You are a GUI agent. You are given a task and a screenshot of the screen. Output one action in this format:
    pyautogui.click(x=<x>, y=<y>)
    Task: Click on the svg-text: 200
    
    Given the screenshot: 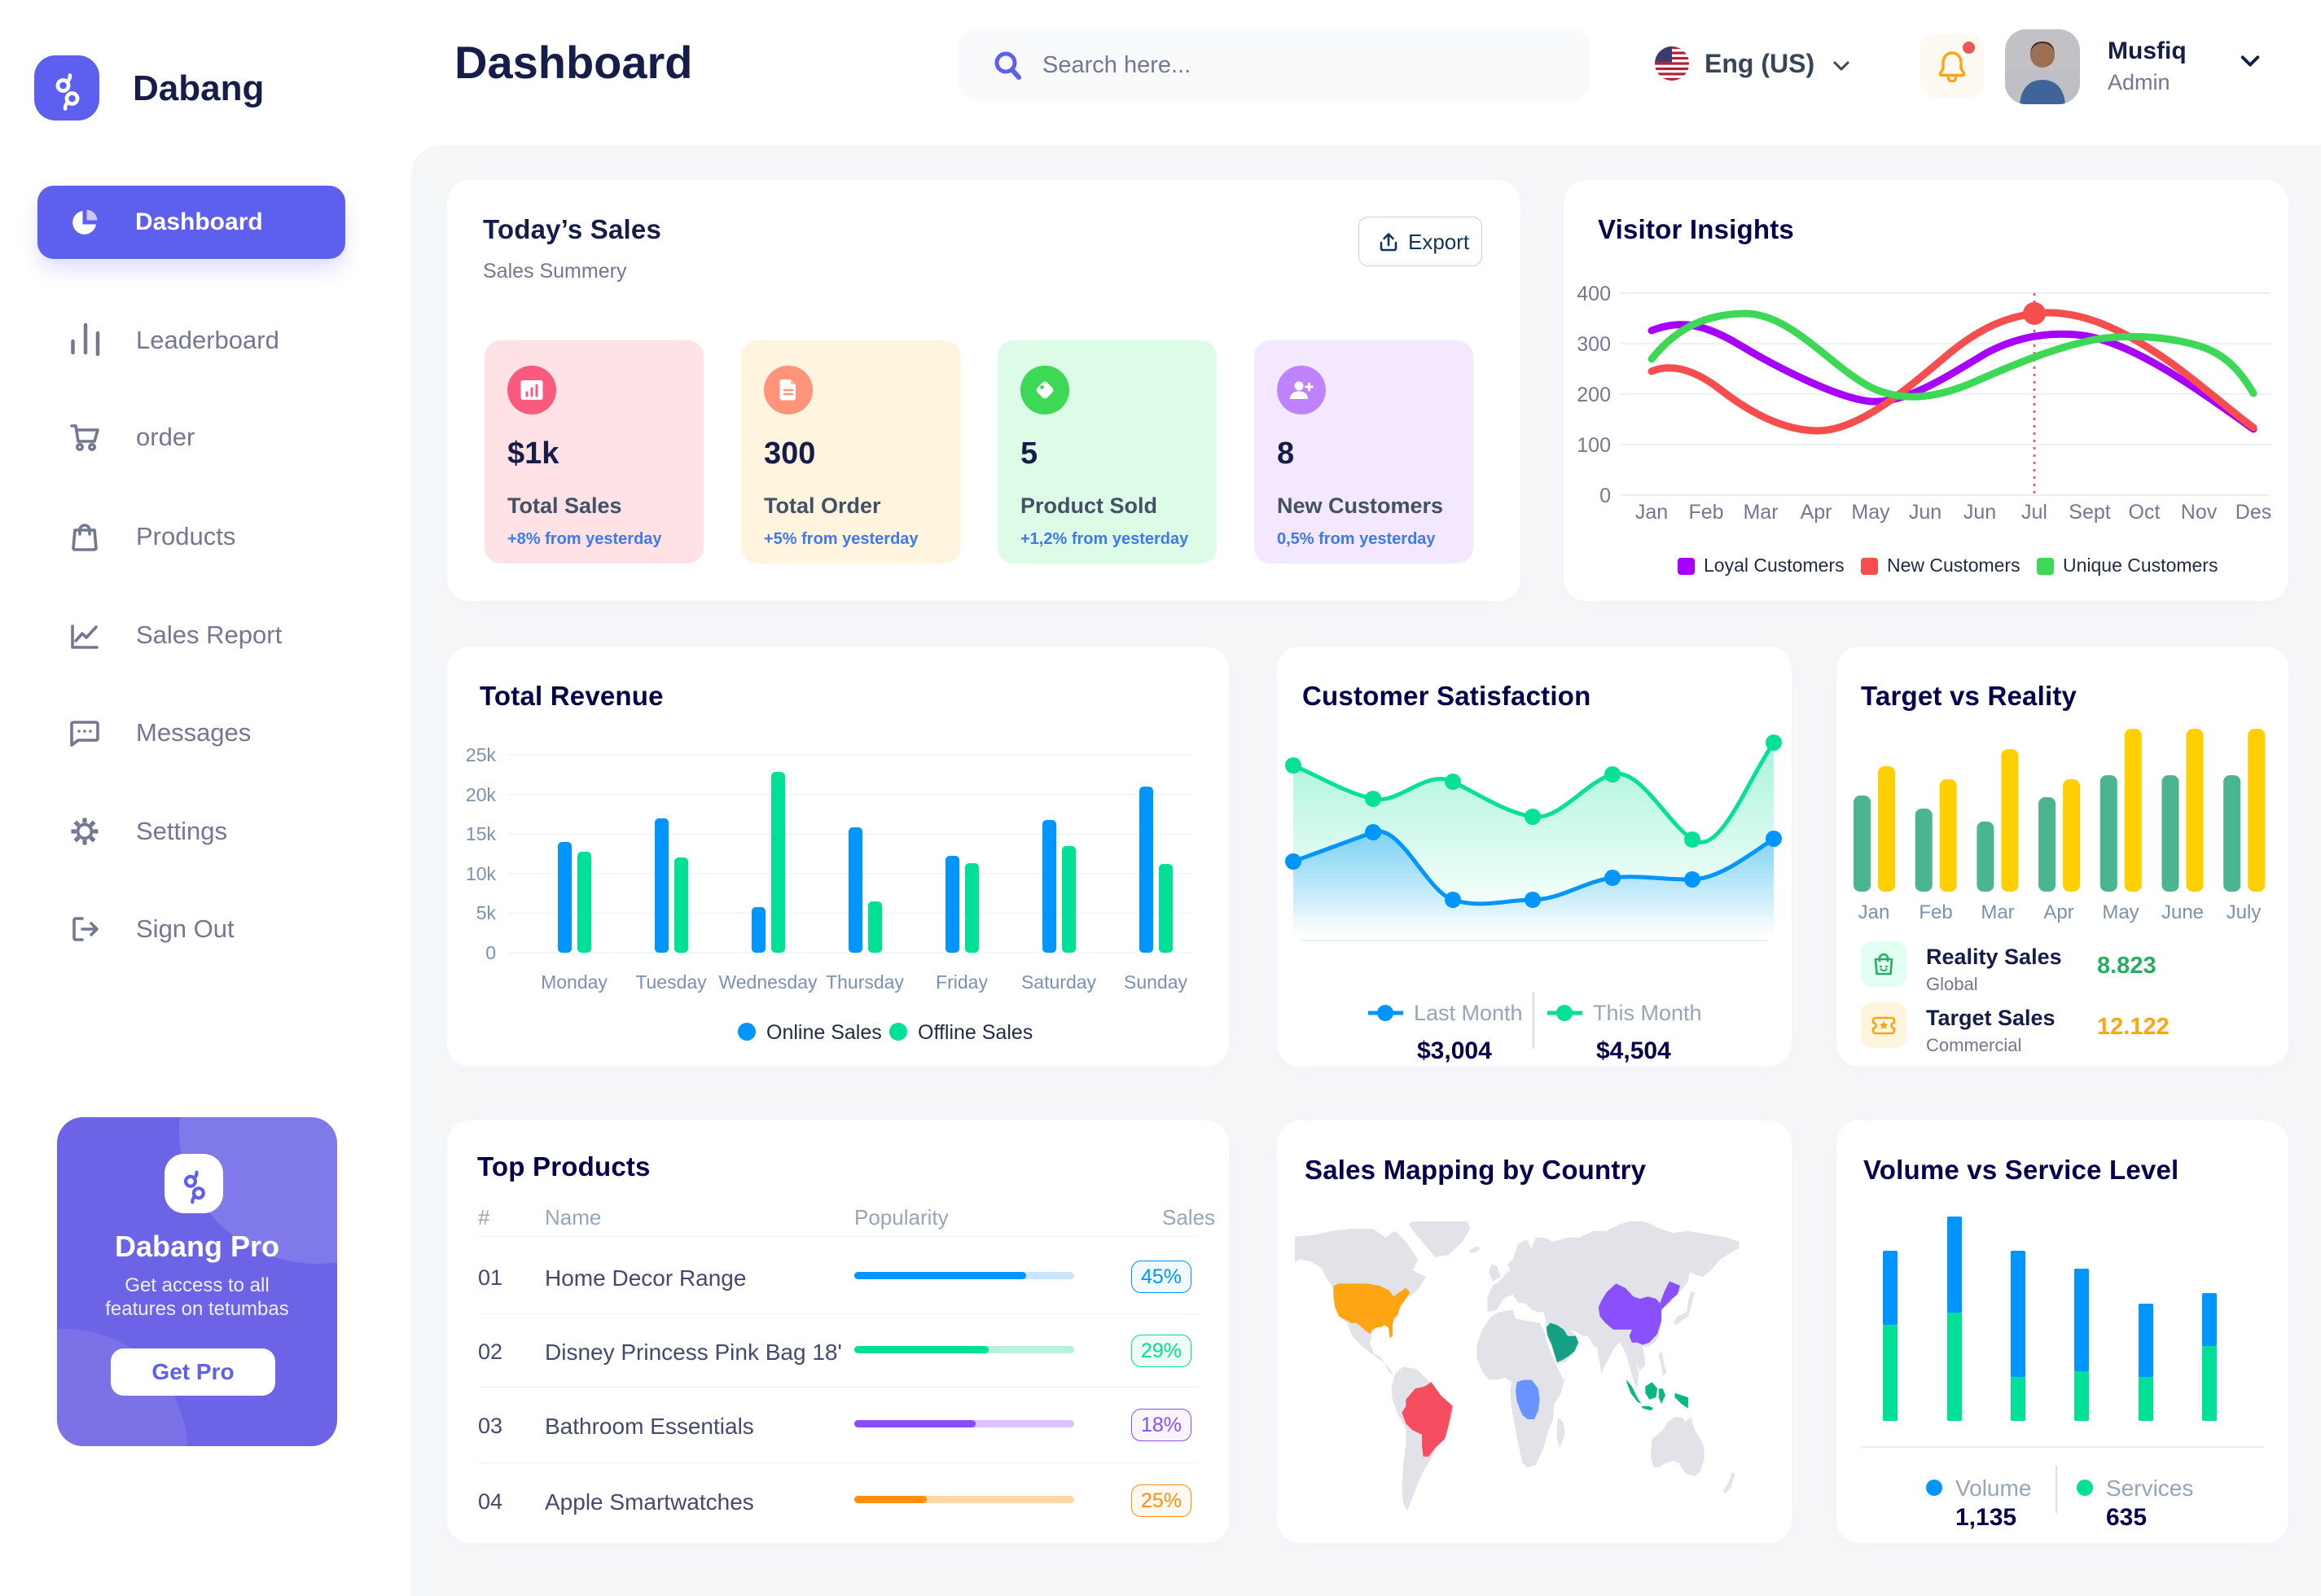 What is the action you would take?
    pyautogui.click(x=1594, y=395)
    